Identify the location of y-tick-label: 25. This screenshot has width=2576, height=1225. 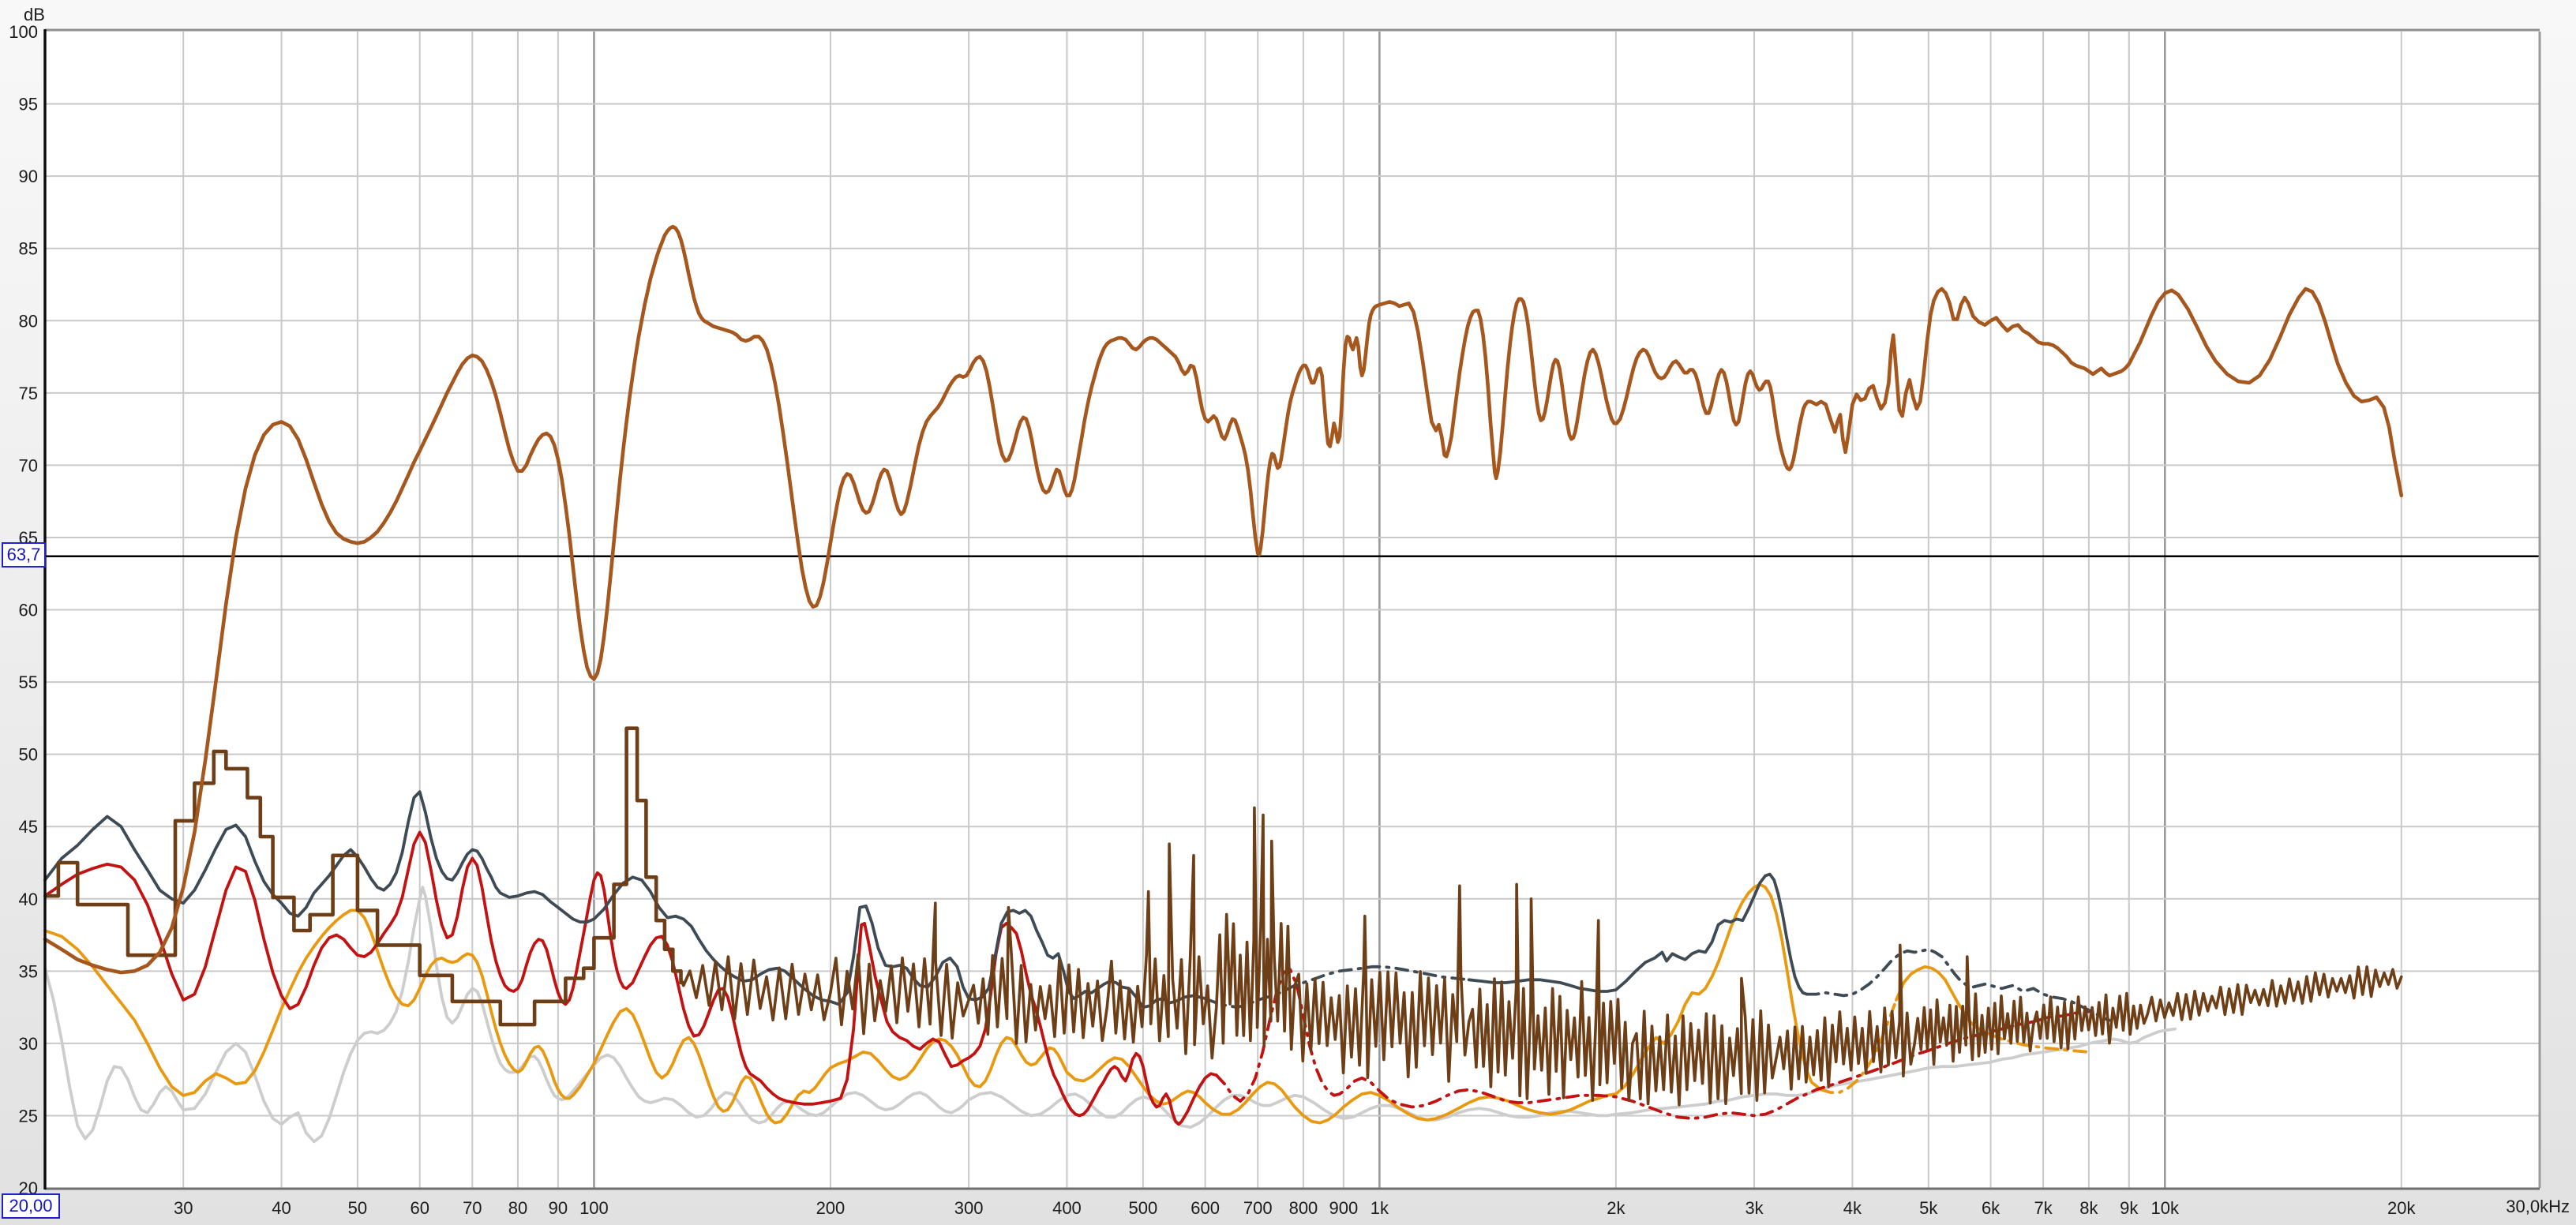
(29, 1116).